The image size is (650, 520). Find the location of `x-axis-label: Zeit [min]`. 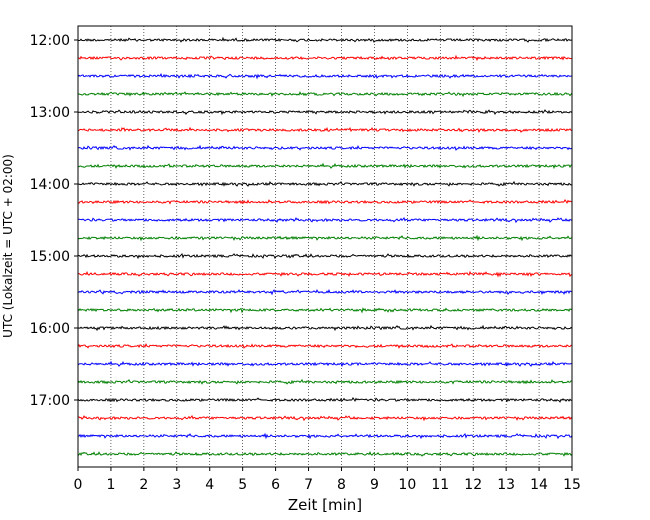

x-axis-label: Zeit [min] is located at coordinates (325, 505).